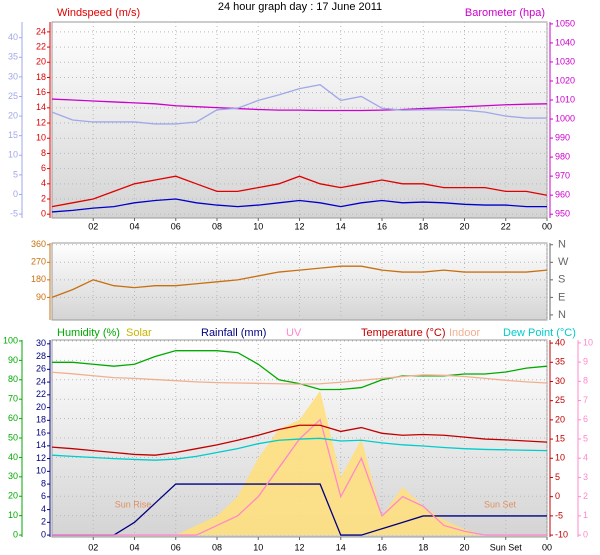 Image resolution: width=600 pixels, height=555 pixels. What do you see at coordinates (506, 547) in the screenshot?
I see `x-tick-label: Sun Set` at bounding box center [506, 547].